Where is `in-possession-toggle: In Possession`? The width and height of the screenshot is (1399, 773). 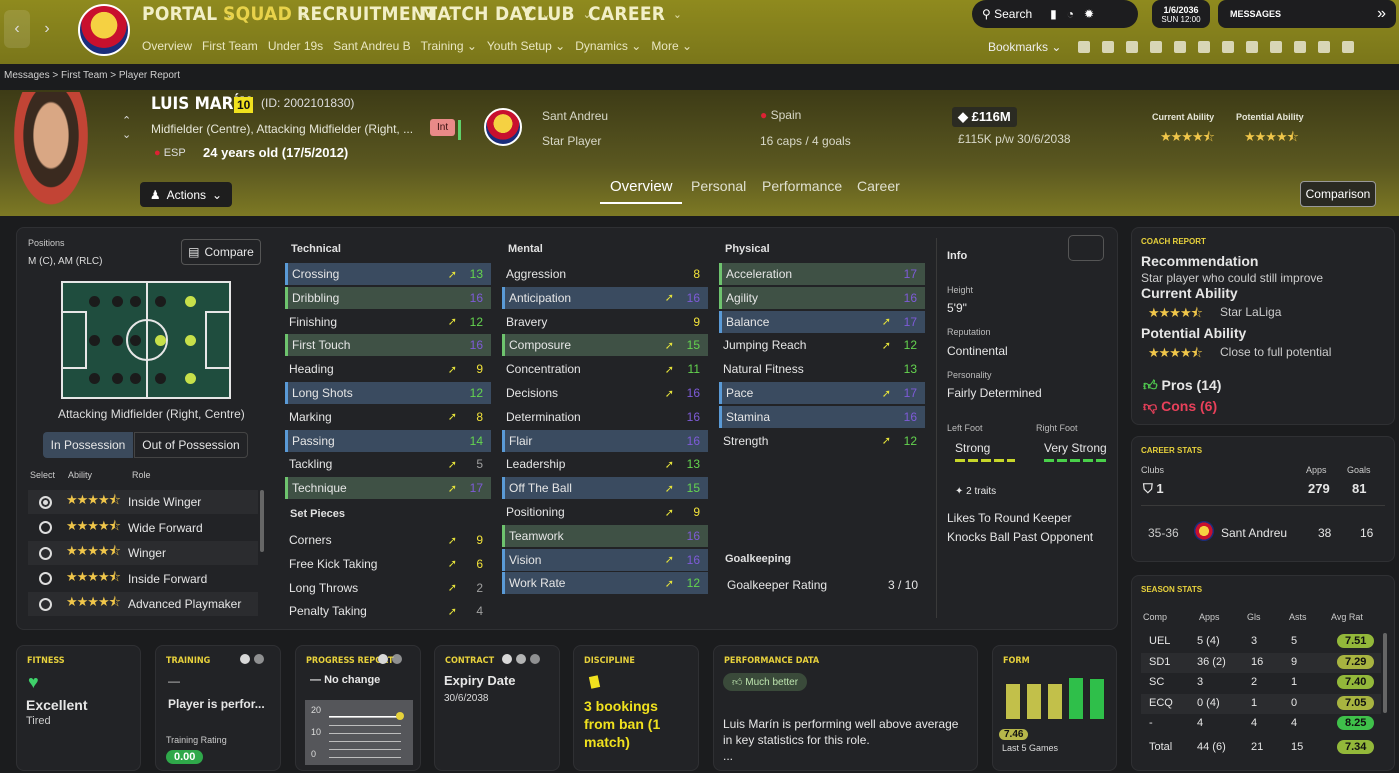 in-possession-toggle: In Possession is located at coordinates (88, 445).